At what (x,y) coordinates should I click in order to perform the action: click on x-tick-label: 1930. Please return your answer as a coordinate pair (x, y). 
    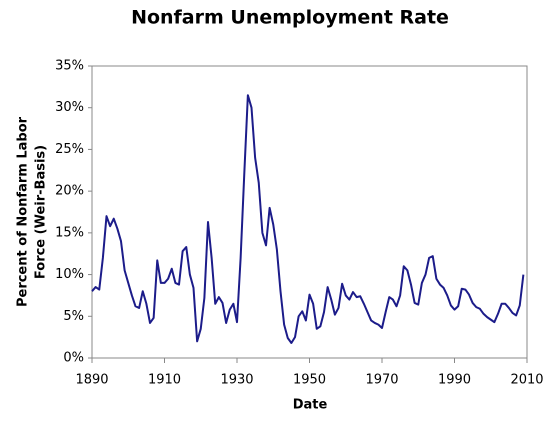
    Looking at the image, I should click on (236, 380).